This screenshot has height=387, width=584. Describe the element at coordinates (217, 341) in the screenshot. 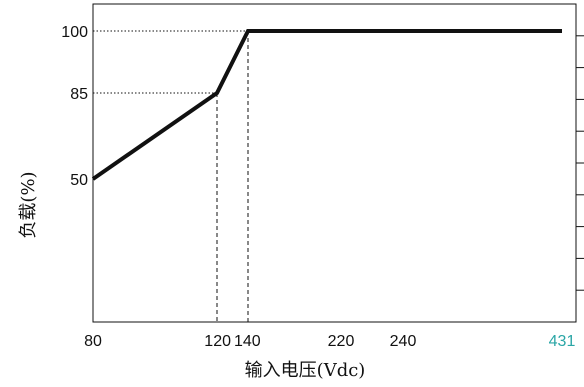

I see `x-tick-label: 120` at that location.